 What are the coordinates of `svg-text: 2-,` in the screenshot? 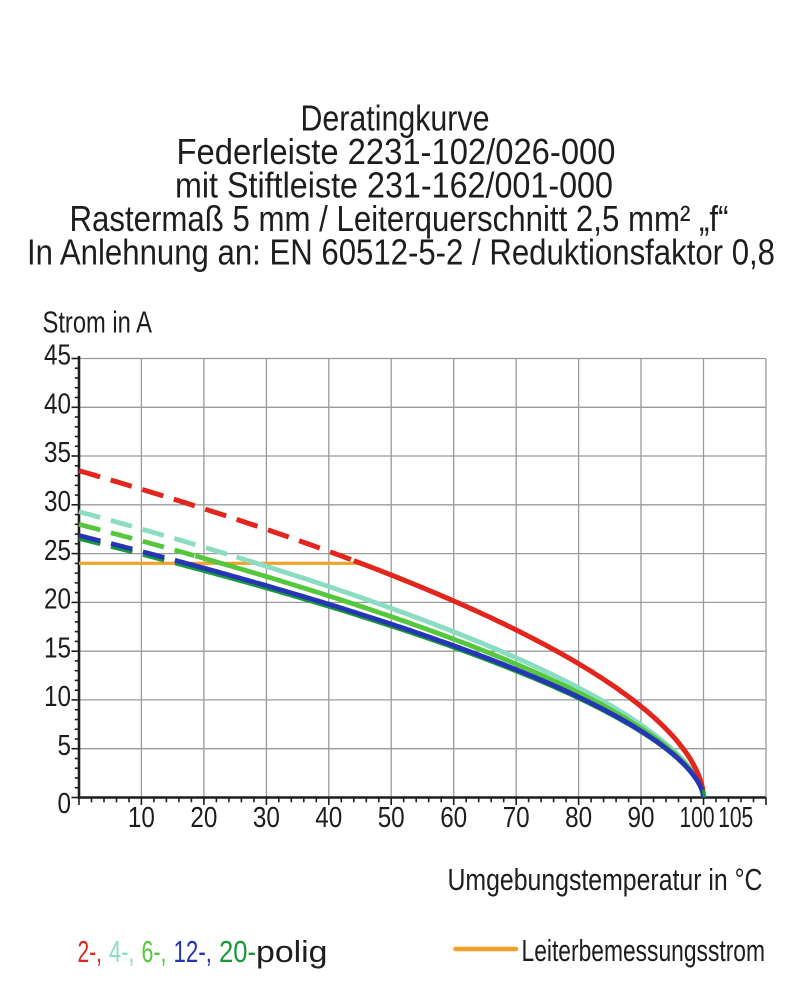 It's located at (90, 951).